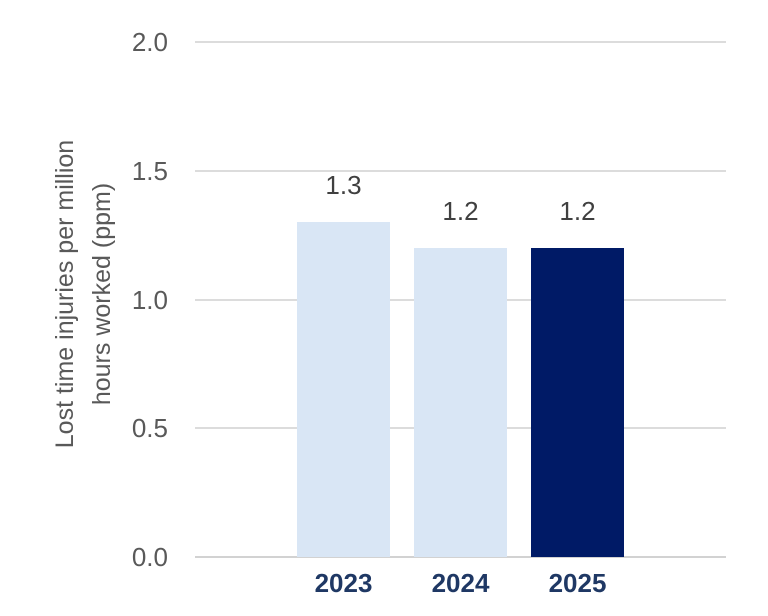 This screenshot has height=616, width=768. I want to click on bar-value-label-2025: 1.2, so click(577, 211).